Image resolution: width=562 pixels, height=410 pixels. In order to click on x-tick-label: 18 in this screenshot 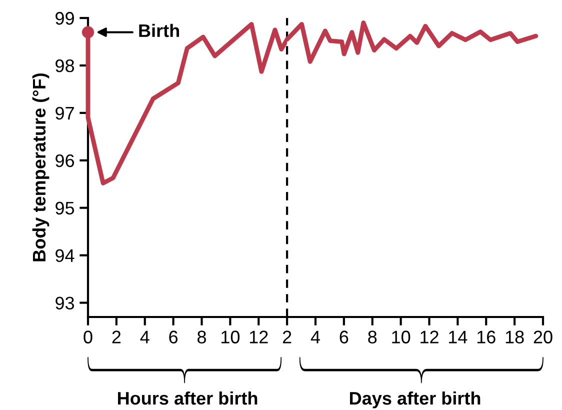, I will do `click(515, 337)`.